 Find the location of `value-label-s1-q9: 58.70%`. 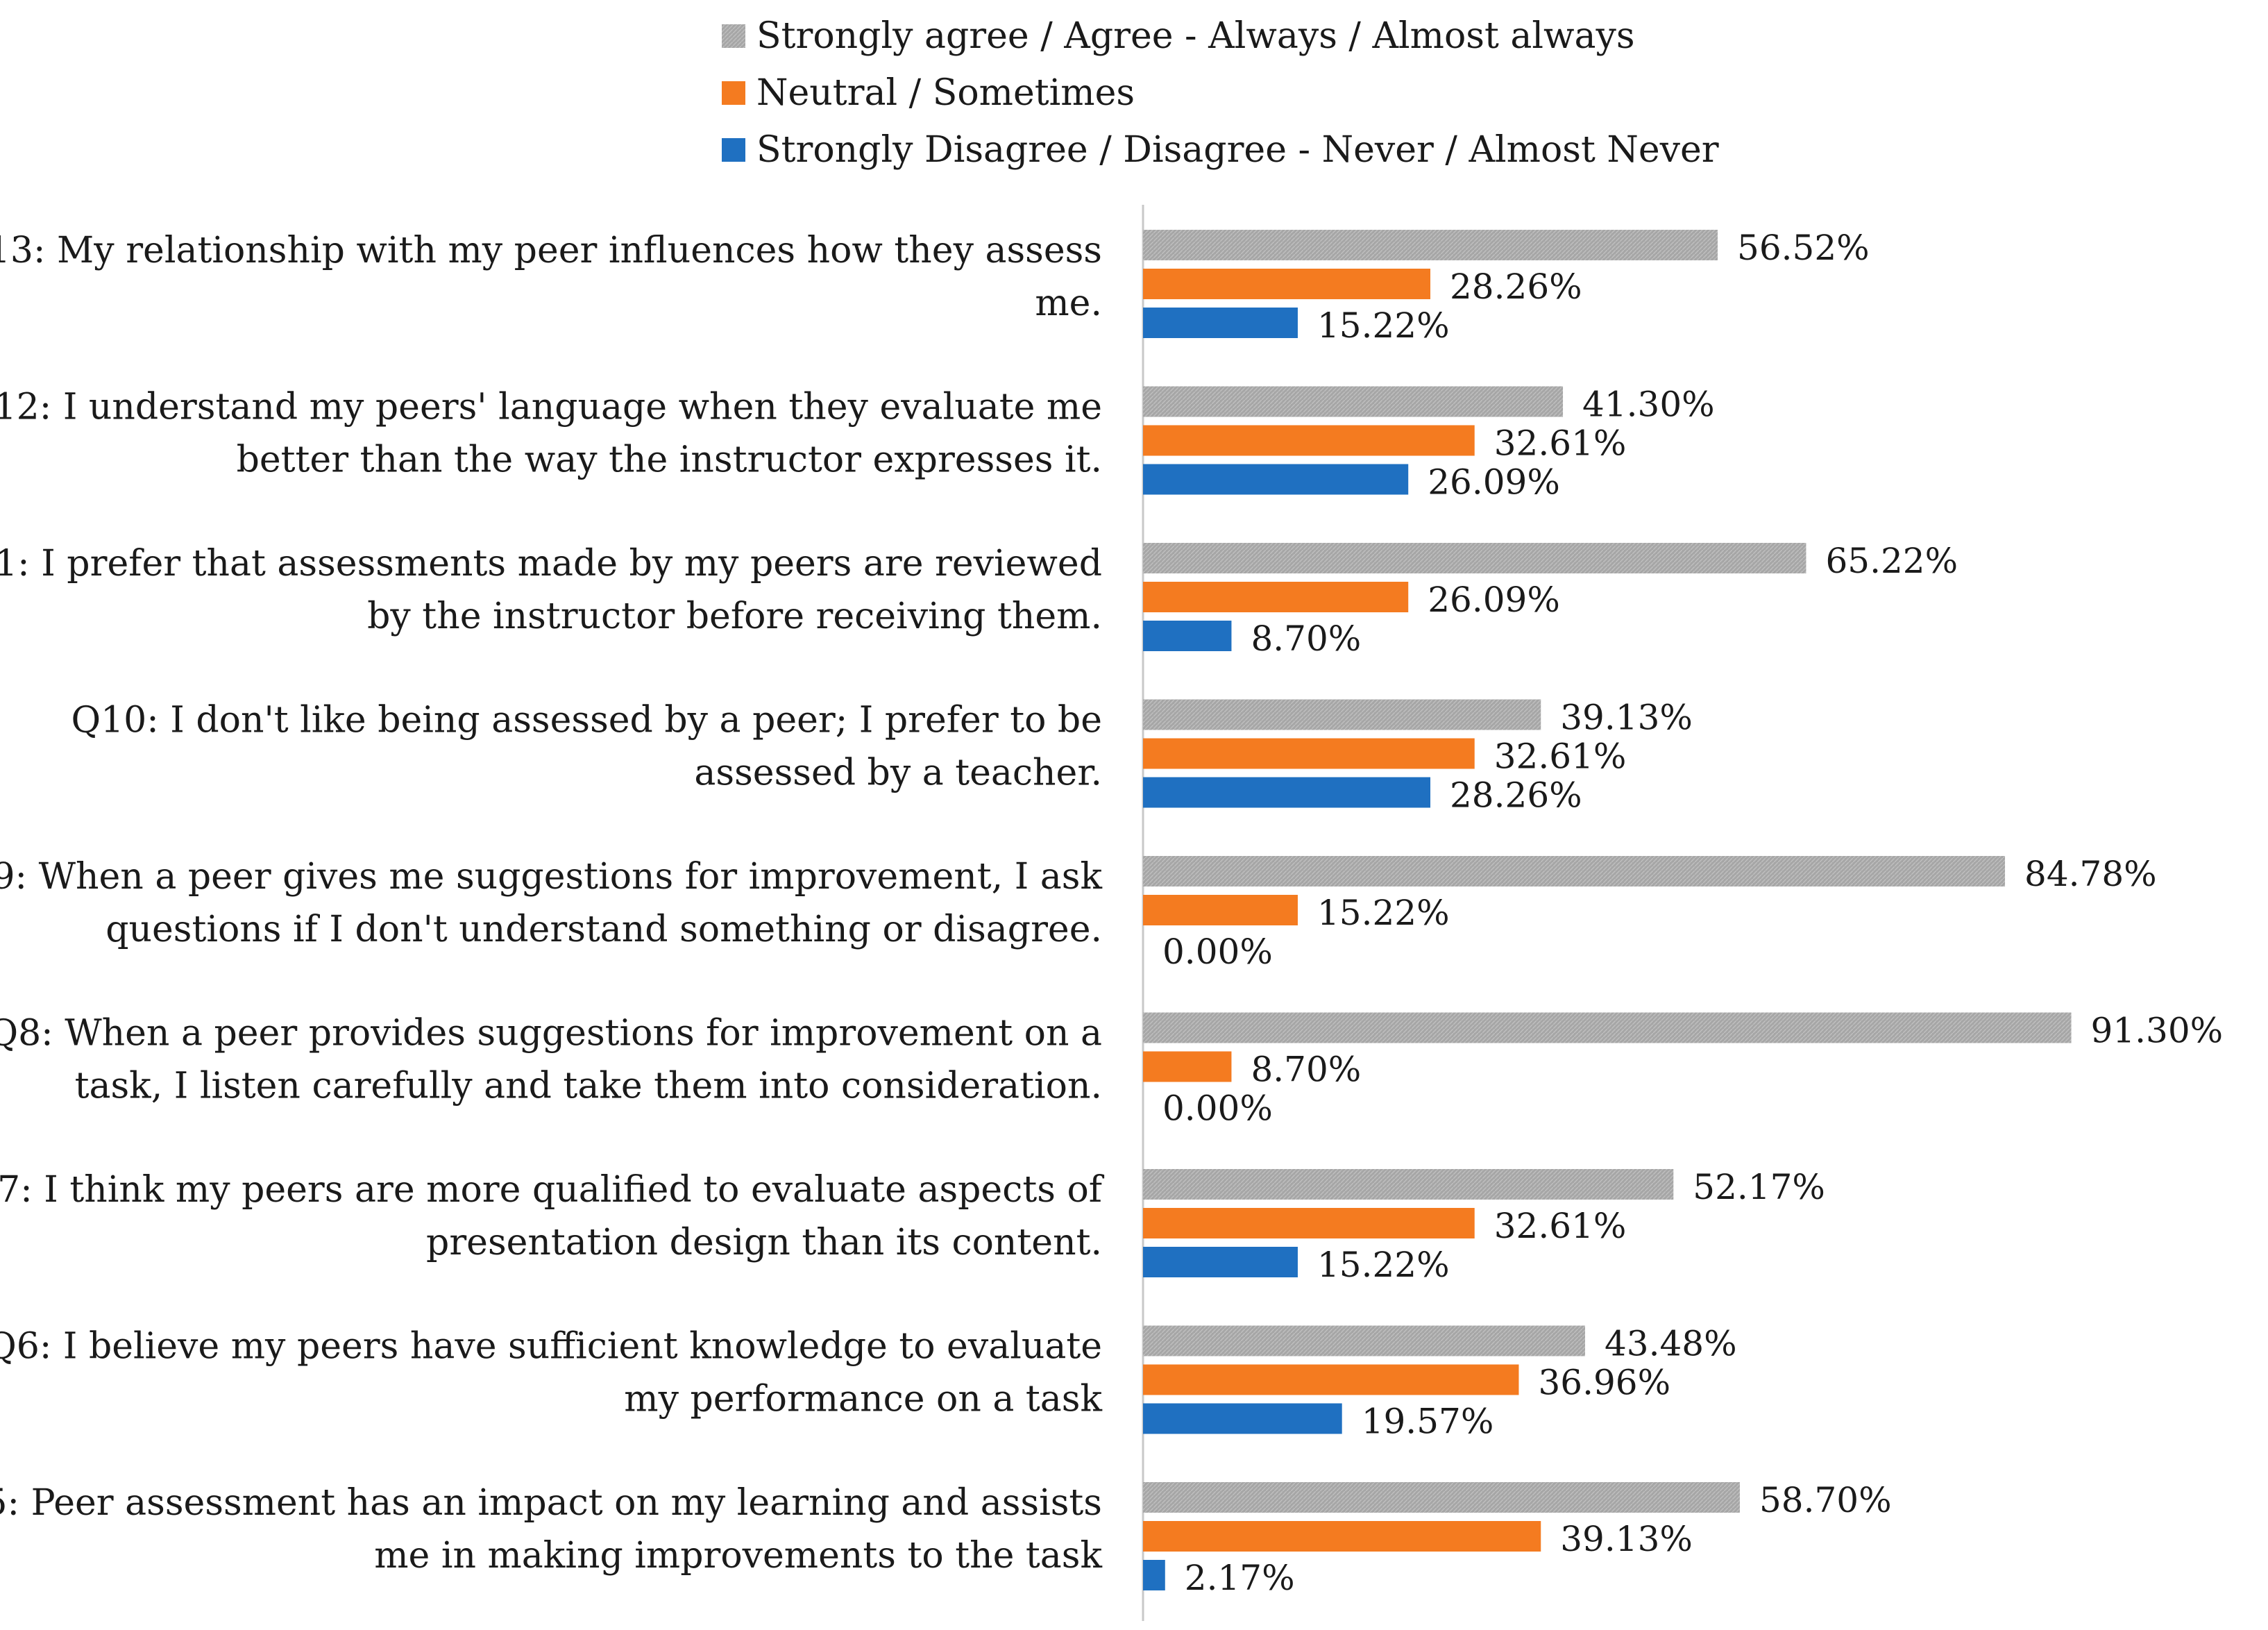

value-label-s1-q9: 58.70% is located at coordinates (1825, 1500).